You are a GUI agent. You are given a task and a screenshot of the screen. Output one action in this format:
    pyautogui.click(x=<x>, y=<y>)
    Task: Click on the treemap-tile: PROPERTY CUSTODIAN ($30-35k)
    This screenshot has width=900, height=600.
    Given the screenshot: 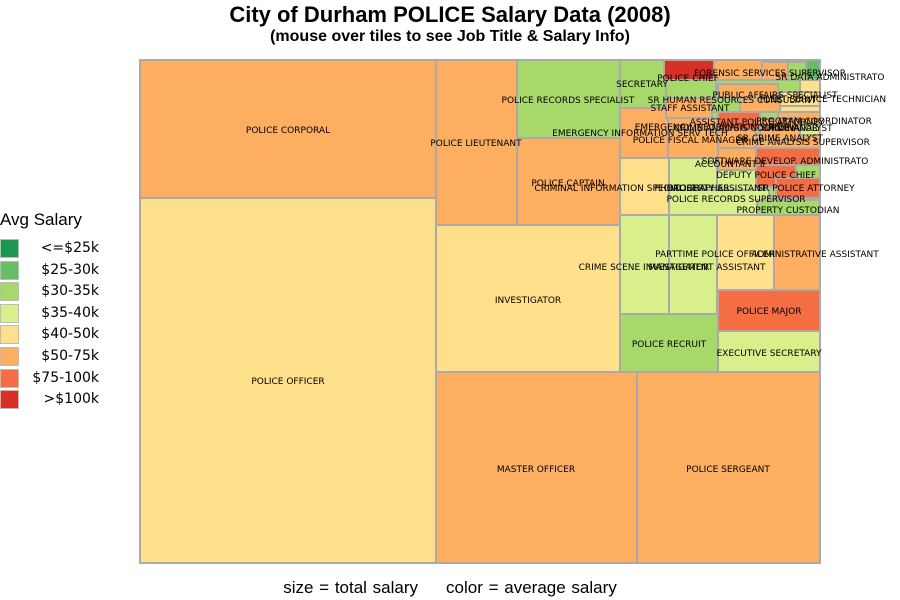 What is the action you would take?
    pyautogui.click(x=788, y=207)
    